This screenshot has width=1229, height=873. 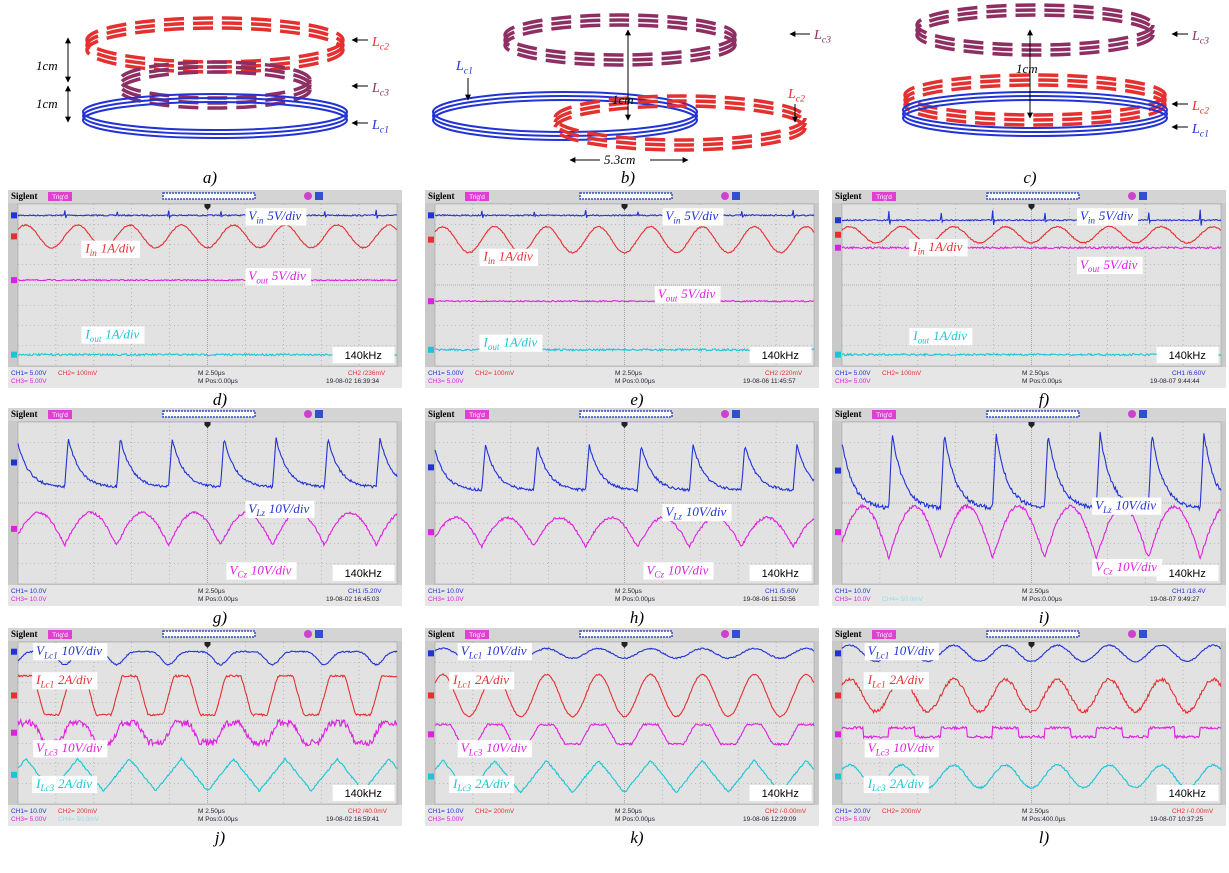 I want to click on panel-label: k), so click(x=637, y=837).